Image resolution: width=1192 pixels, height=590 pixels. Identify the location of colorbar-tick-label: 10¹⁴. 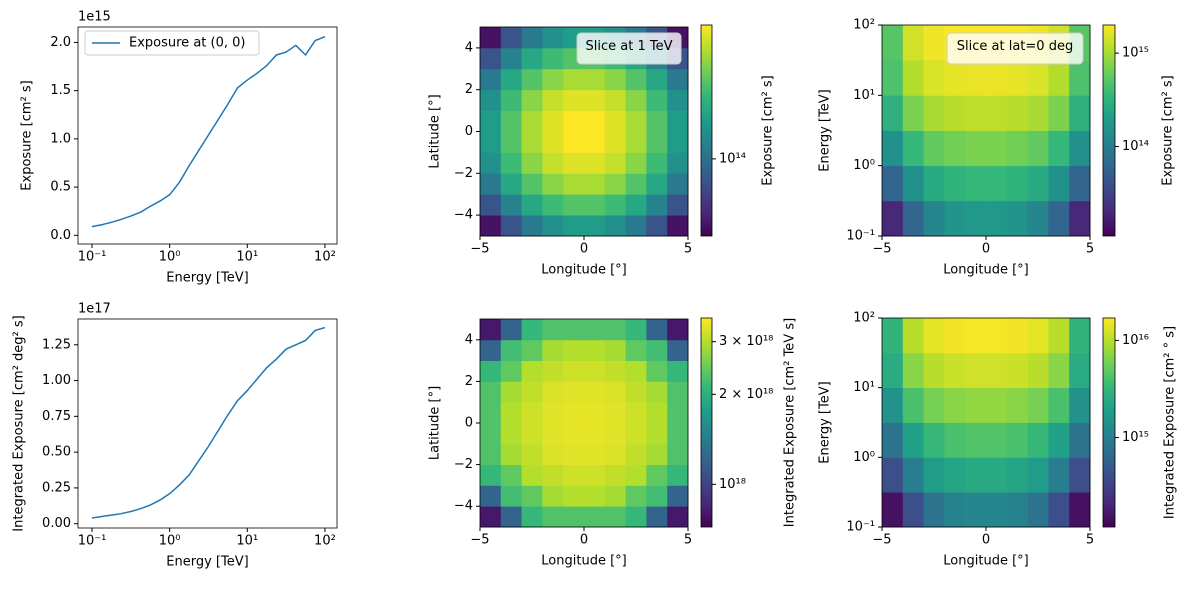
(1135, 146).